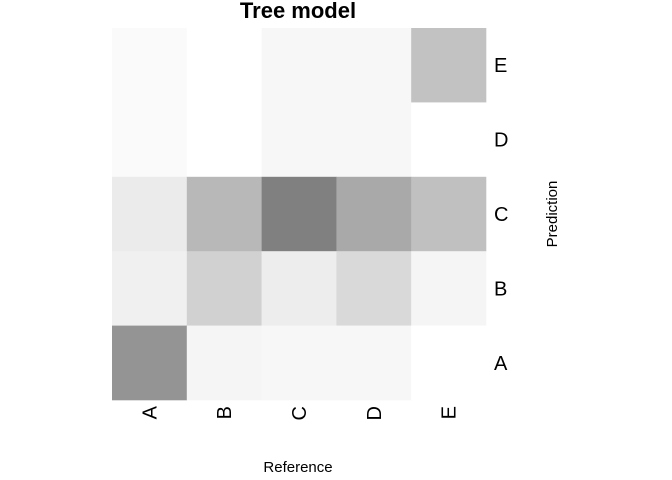 Image resolution: width=672 pixels, height=480 pixels. I want to click on heatmap-cell-e-e, so click(449, 65).